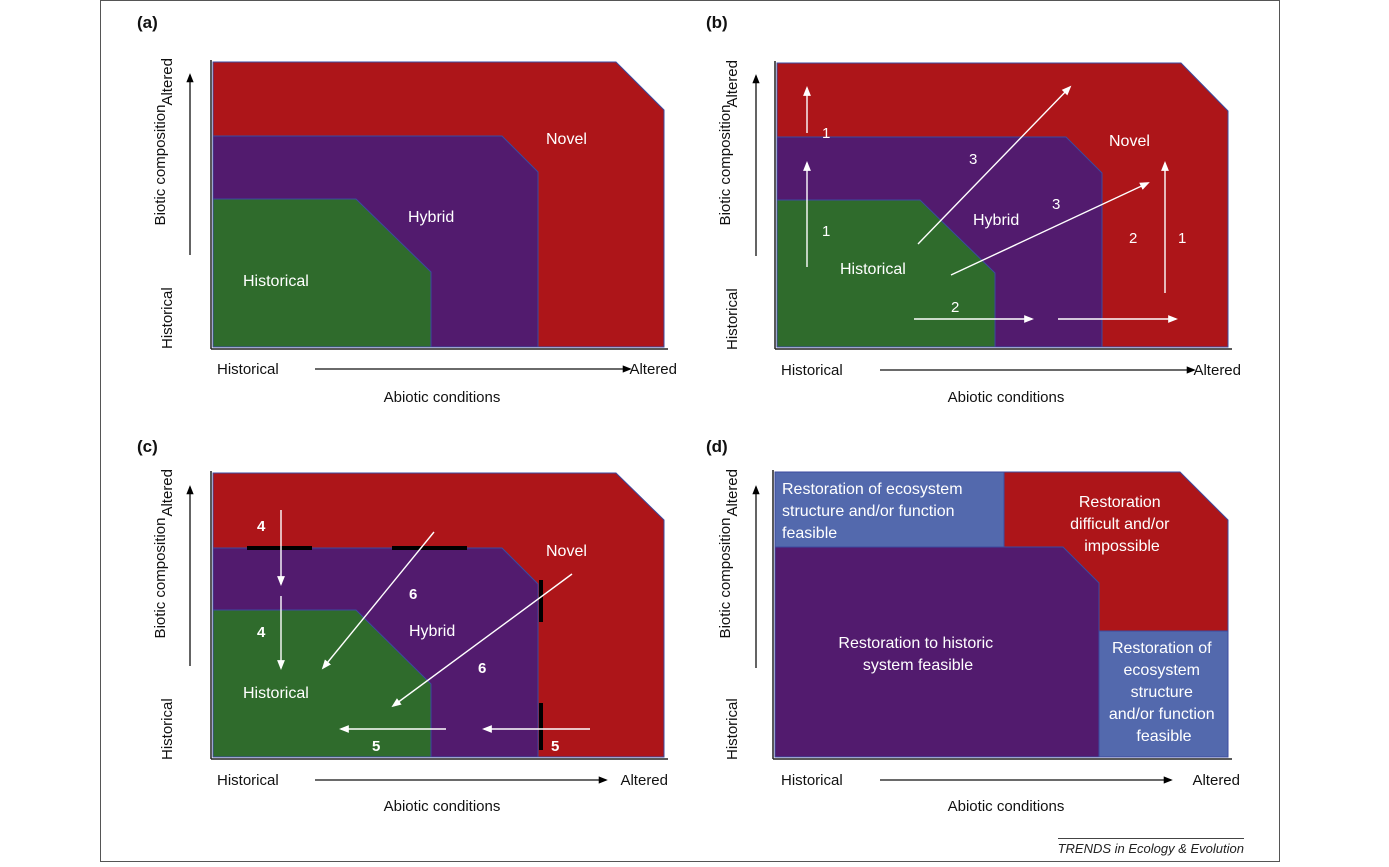 The image size is (1389, 867). Describe the element at coordinates (1162, 670) in the screenshot. I see `panel-d-right-line-2: ecosystem` at that location.